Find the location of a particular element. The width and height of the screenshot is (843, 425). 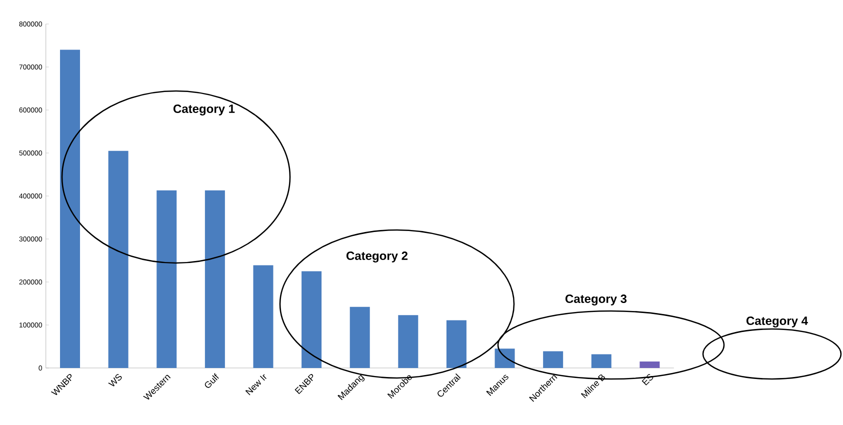

annotation: Category 1 is located at coordinates (204, 110).